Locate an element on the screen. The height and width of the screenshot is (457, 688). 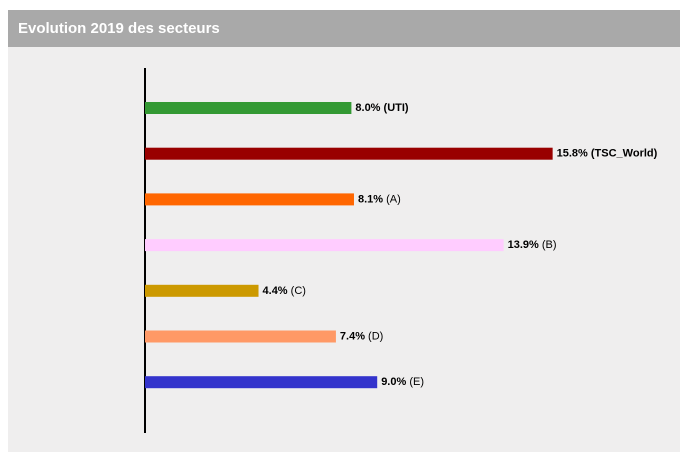
chart-title: Evolution 2019 des secteurs is located at coordinates (119, 28).